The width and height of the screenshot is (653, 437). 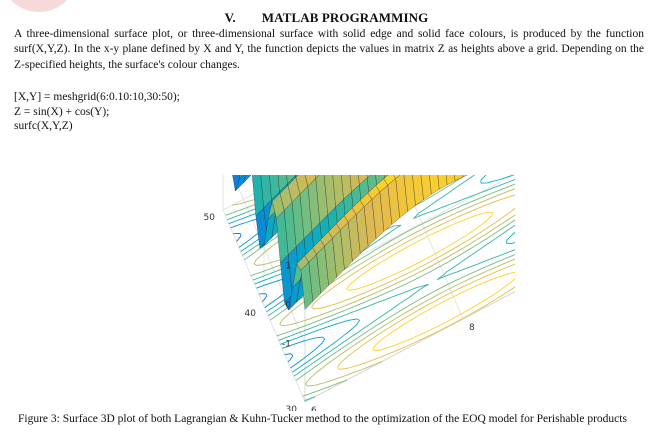 What do you see at coordinates (210, 218) in the screenshot?
I see `y-tick-label: 50` at bounding box center [210, 218].